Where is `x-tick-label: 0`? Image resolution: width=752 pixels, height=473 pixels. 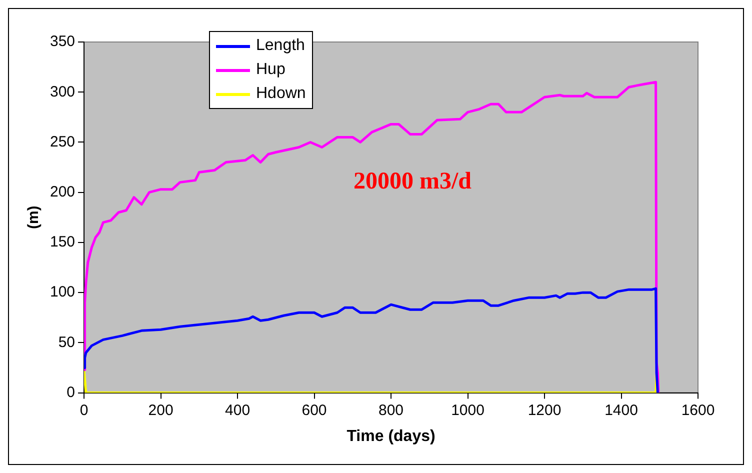
x-tick-label: 0 is located at coordinates (84, 410).